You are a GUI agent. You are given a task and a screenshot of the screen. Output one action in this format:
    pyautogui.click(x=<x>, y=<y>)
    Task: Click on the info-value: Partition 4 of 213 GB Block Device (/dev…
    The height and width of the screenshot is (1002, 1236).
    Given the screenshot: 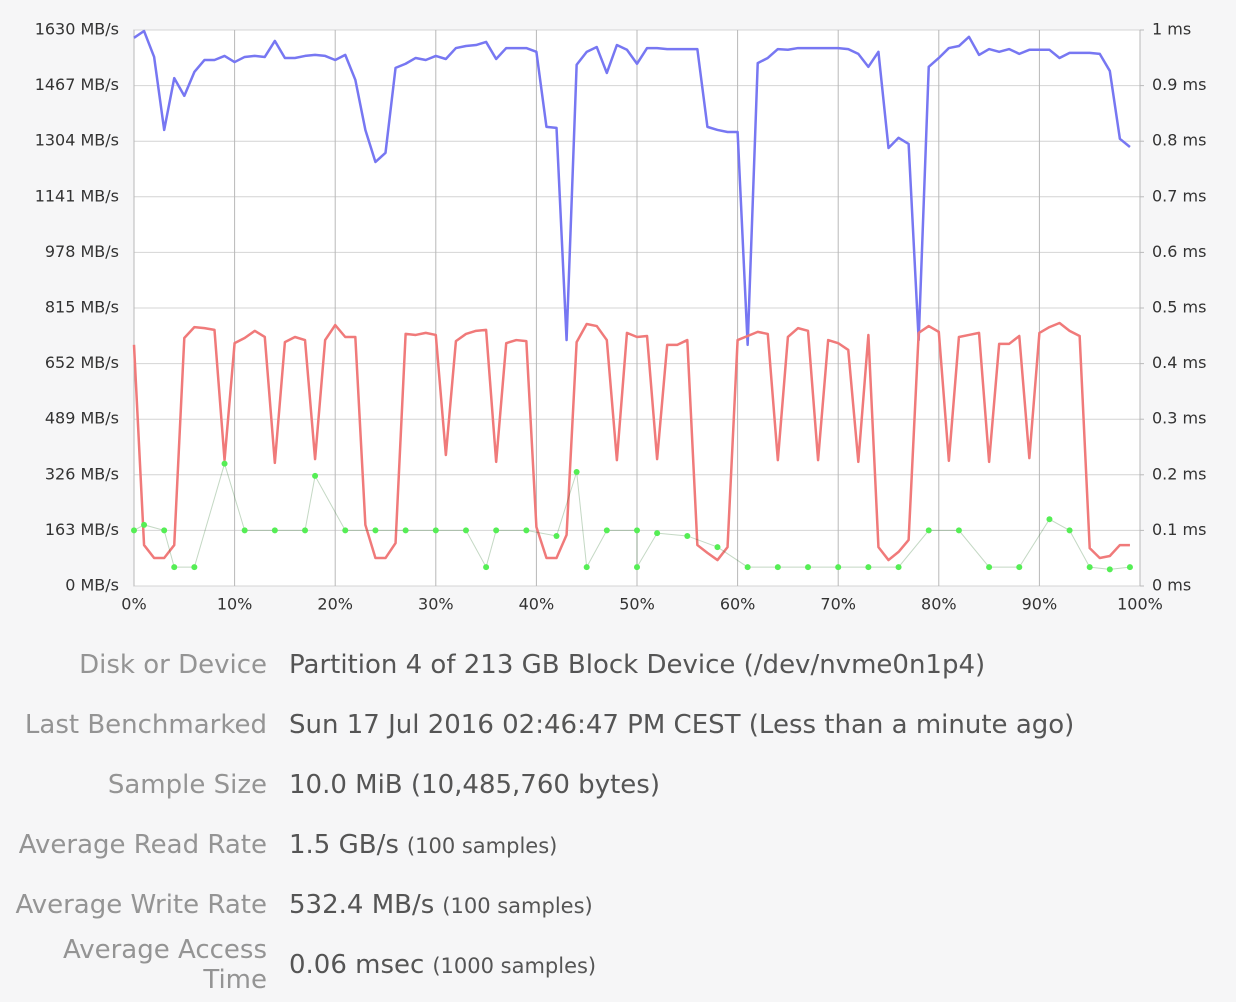 What is the action you would take?
    pyautogui.click(x=637, y=665)
    